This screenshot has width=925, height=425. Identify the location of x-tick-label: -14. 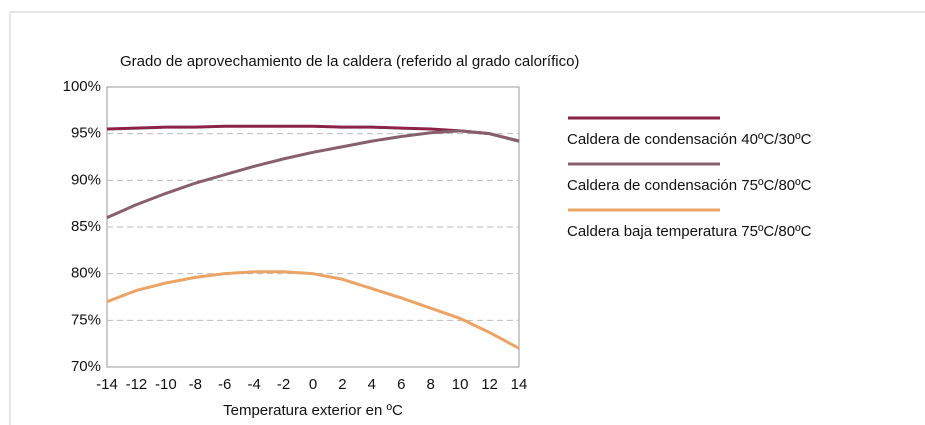
(107, 384).